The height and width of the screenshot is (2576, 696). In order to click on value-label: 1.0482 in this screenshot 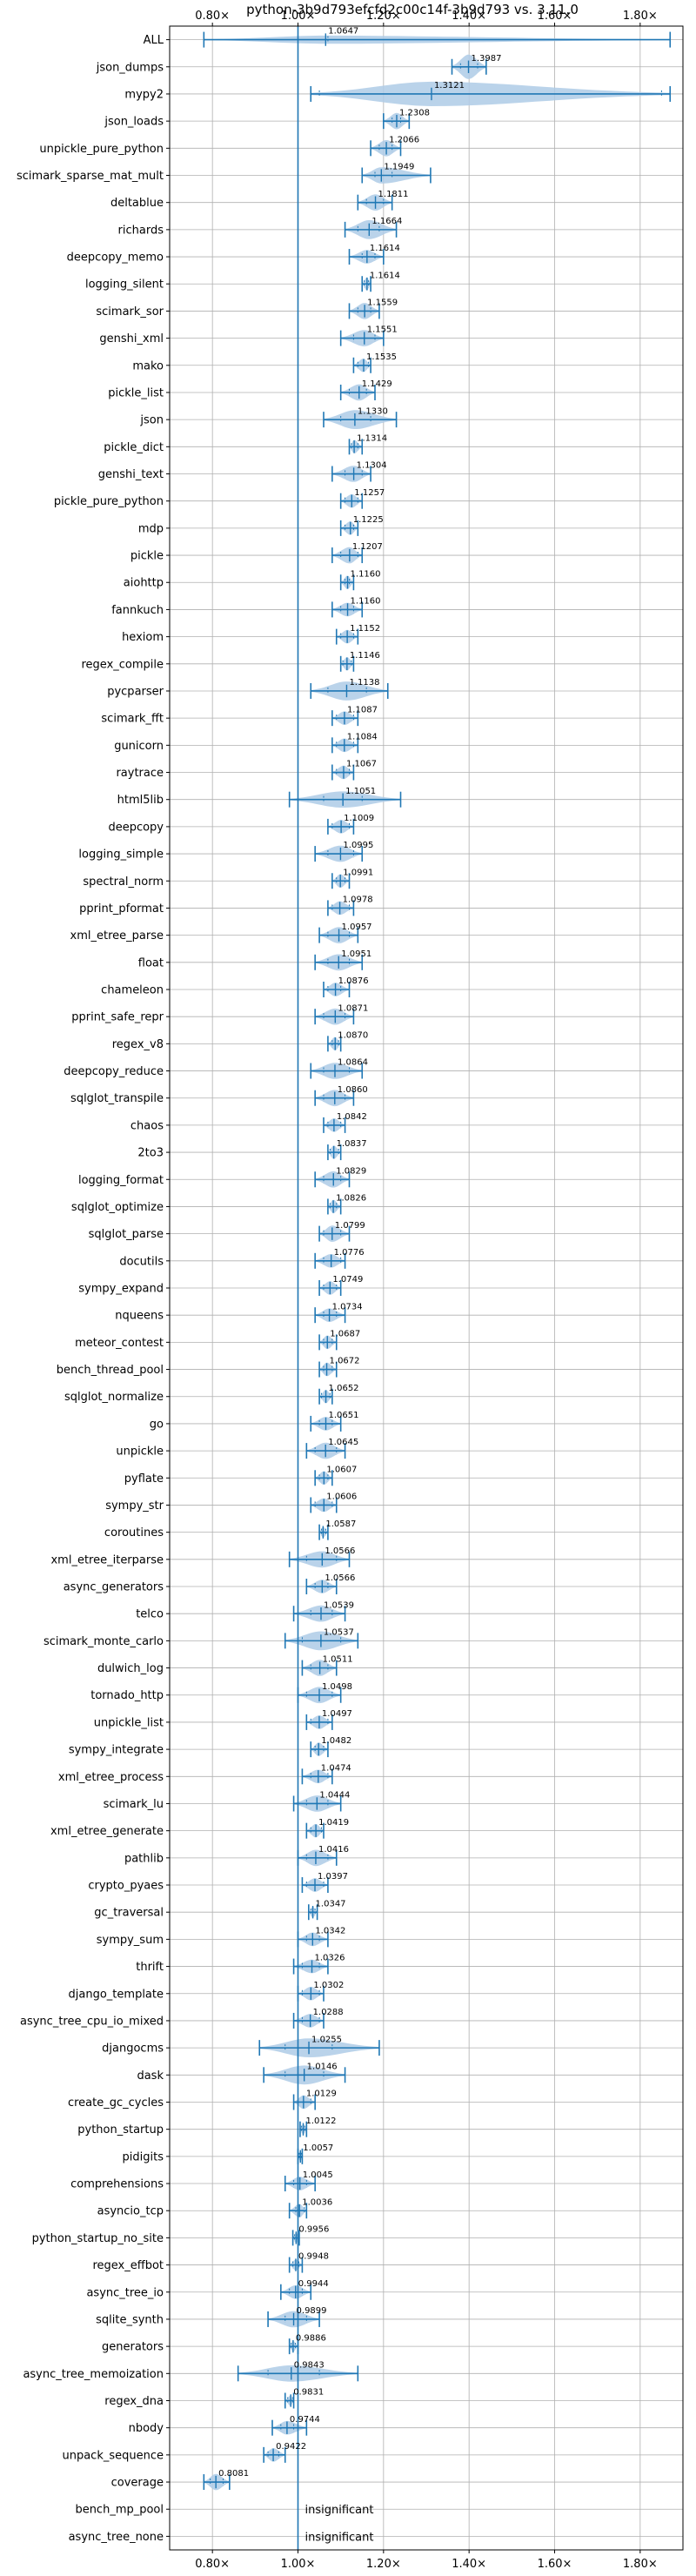, I will do `click(336, 1741)`.